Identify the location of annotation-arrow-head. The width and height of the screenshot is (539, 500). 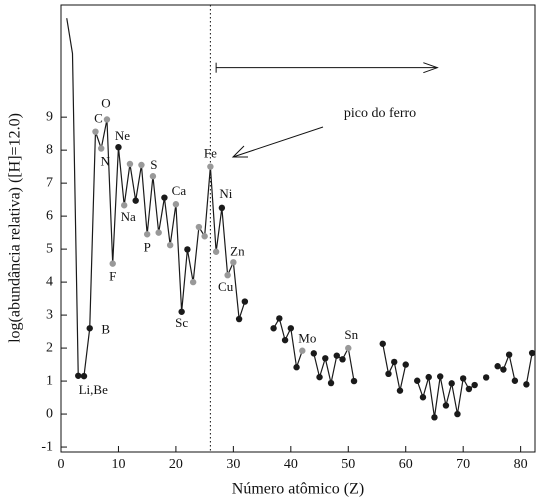
(239, 151).